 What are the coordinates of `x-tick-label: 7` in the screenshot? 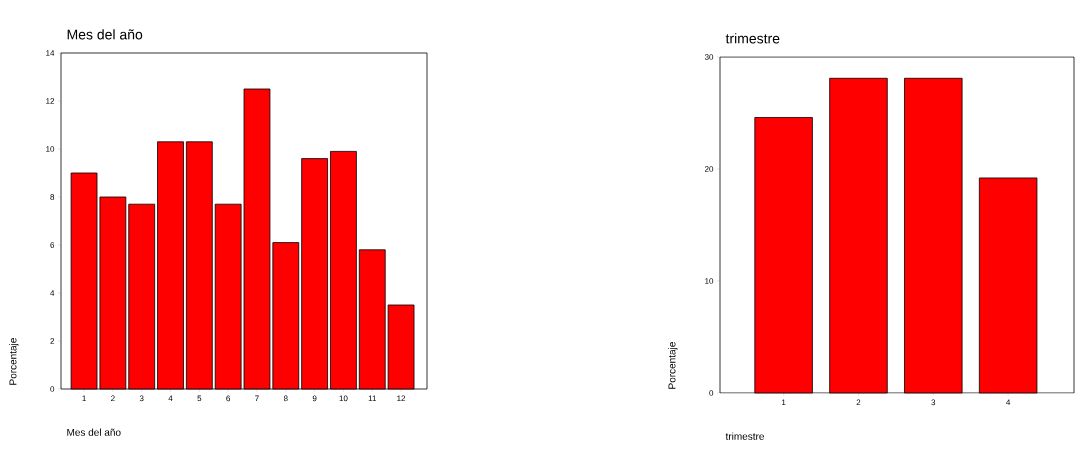 It's located at (257, 398).